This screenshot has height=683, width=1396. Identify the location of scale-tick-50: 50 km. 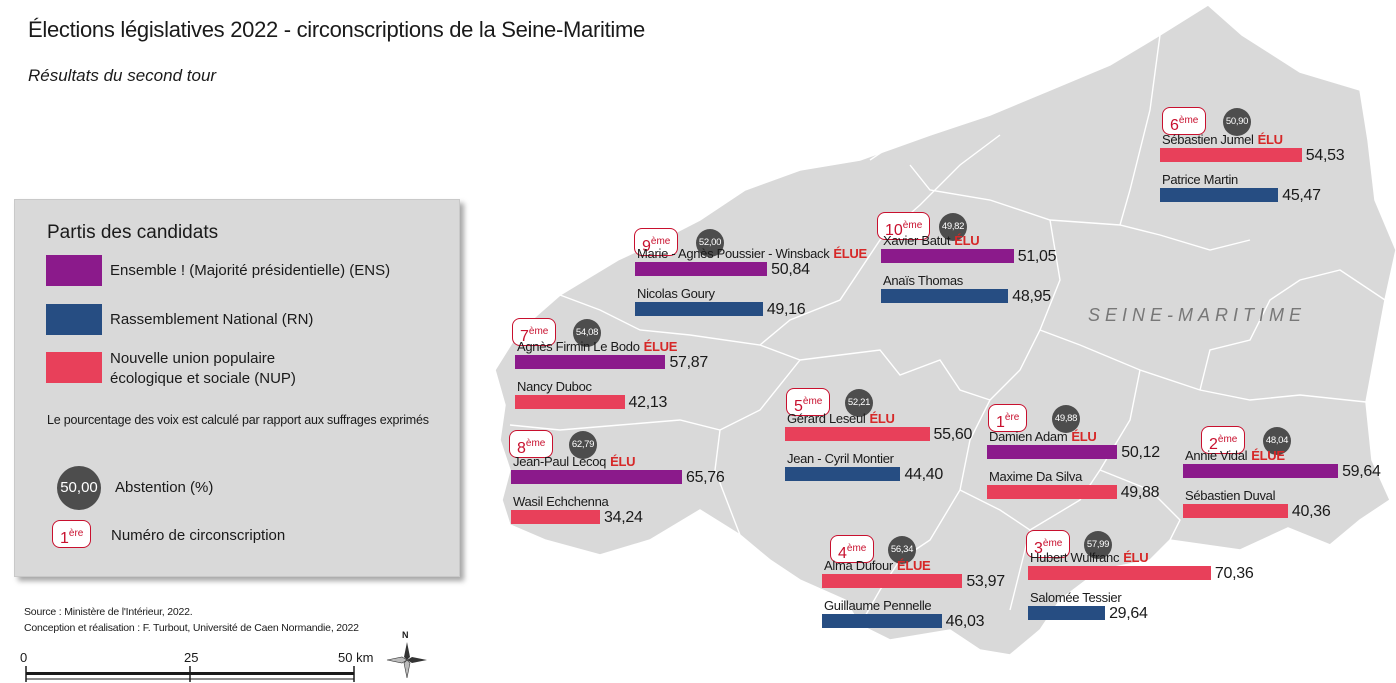
(356, 657).